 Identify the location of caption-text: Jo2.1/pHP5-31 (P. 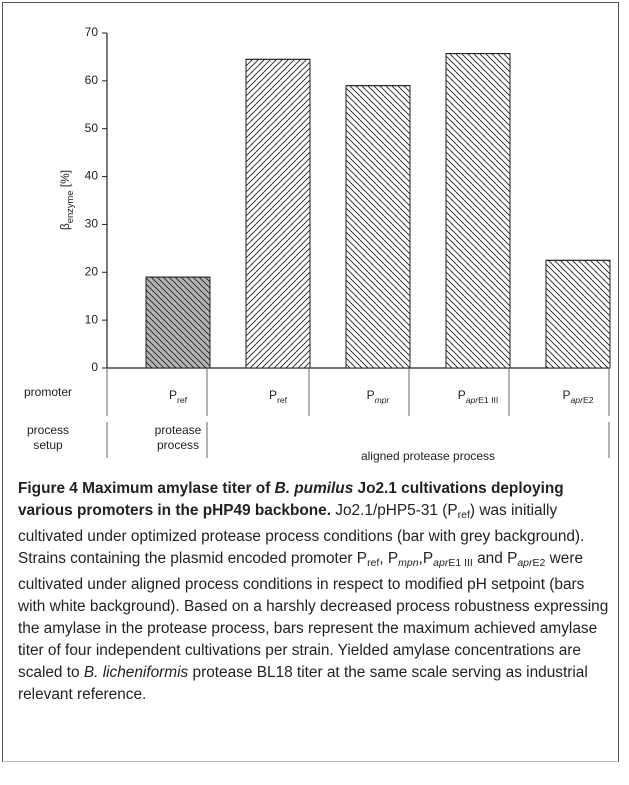
(394, 510).